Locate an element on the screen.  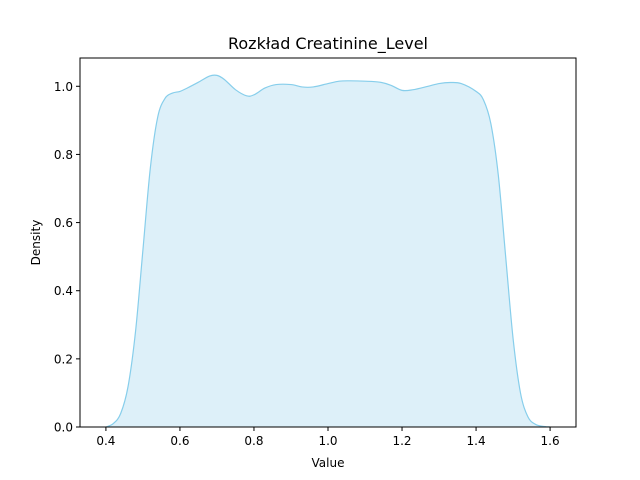
y-tick-label: 0.8 is located at coordinates (63, 155).